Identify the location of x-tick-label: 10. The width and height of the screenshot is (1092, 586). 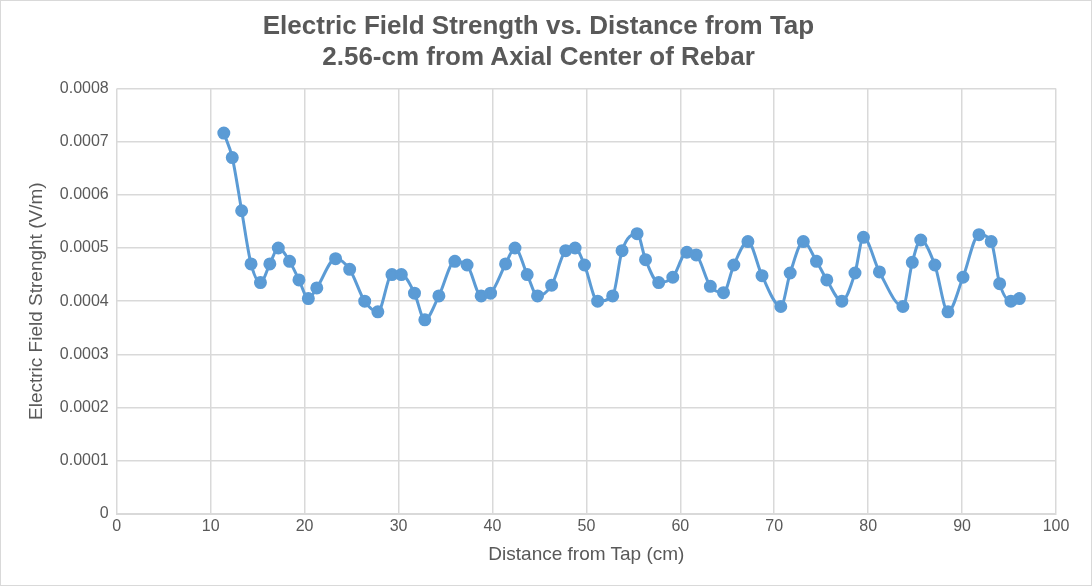
(210, 526).